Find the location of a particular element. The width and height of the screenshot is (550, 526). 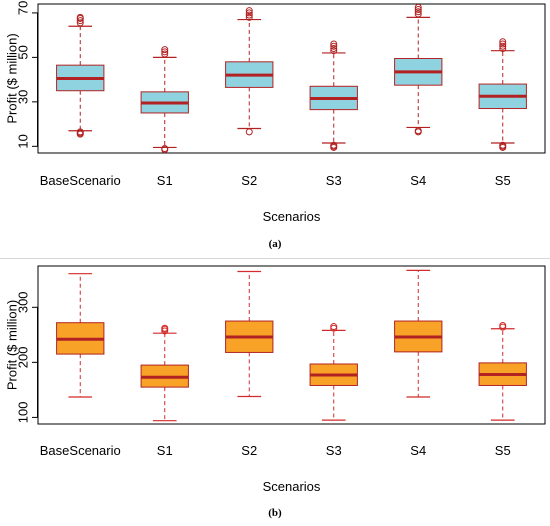

caption-b: (b) is located at coordinates (275, 513).